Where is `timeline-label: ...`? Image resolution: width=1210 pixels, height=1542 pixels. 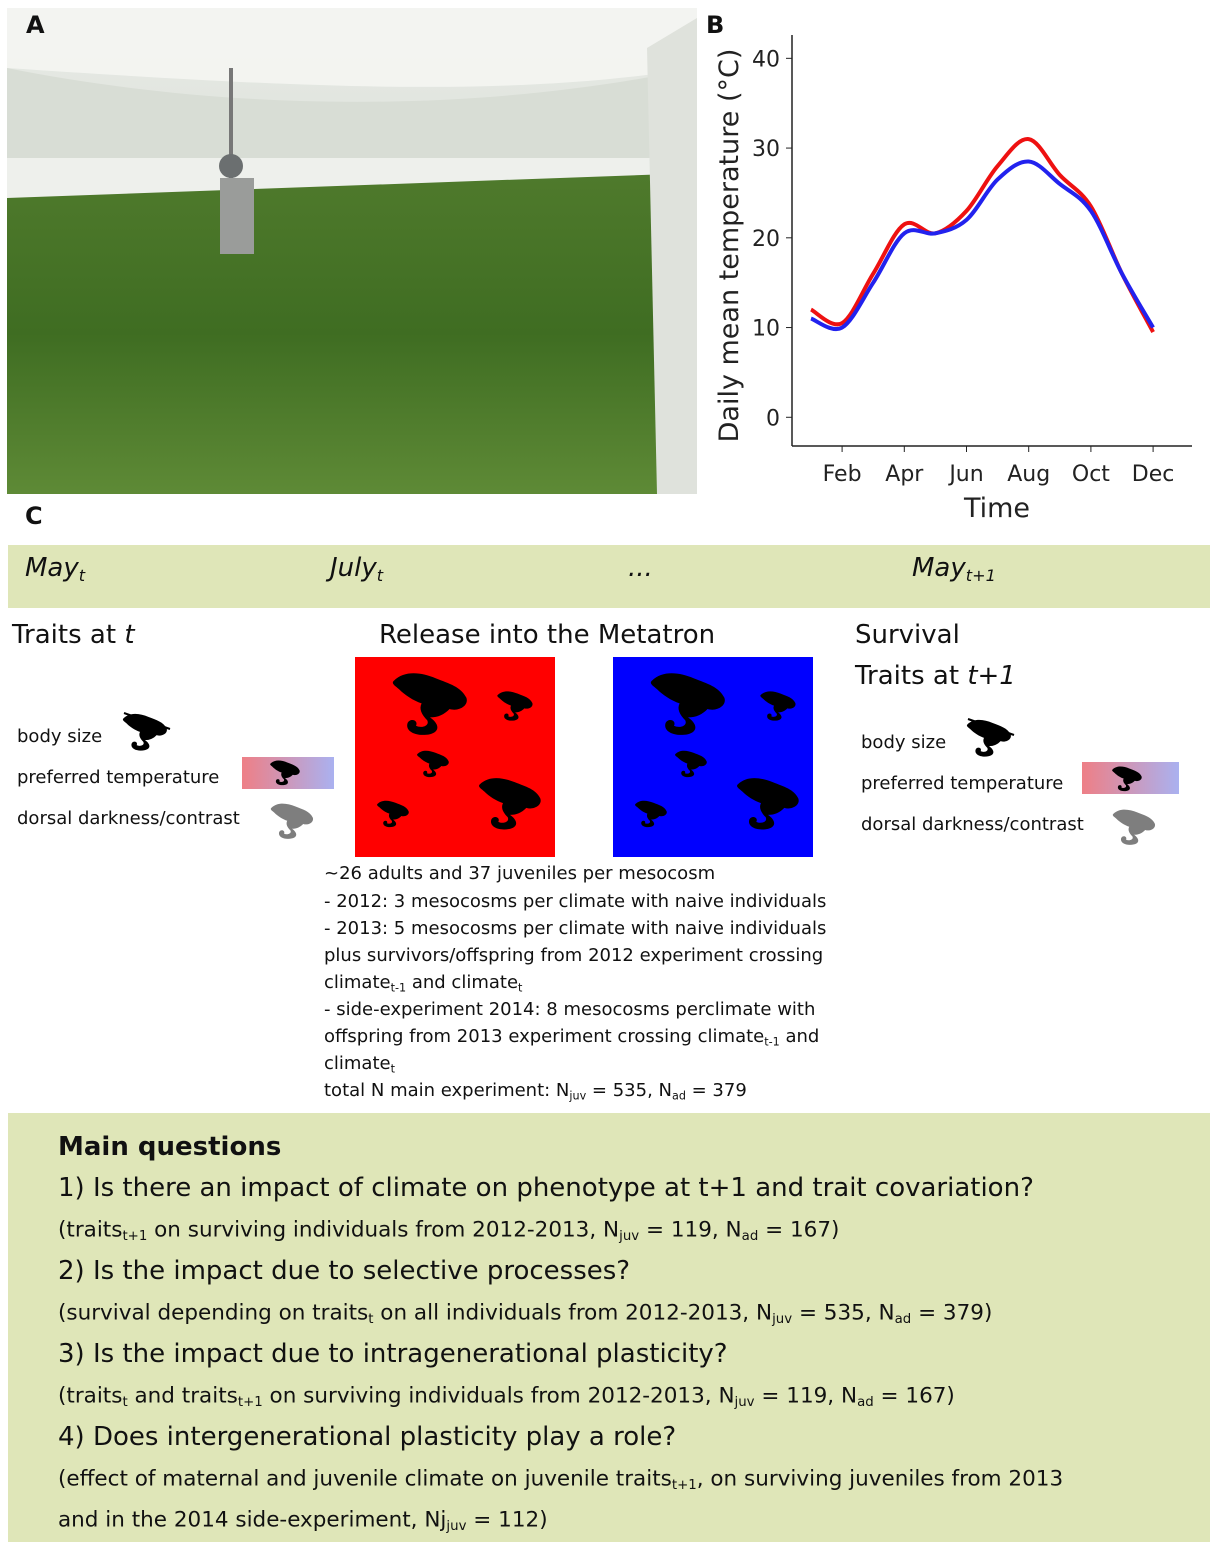 timeline-label: ... is located at coordinates (640, 568).